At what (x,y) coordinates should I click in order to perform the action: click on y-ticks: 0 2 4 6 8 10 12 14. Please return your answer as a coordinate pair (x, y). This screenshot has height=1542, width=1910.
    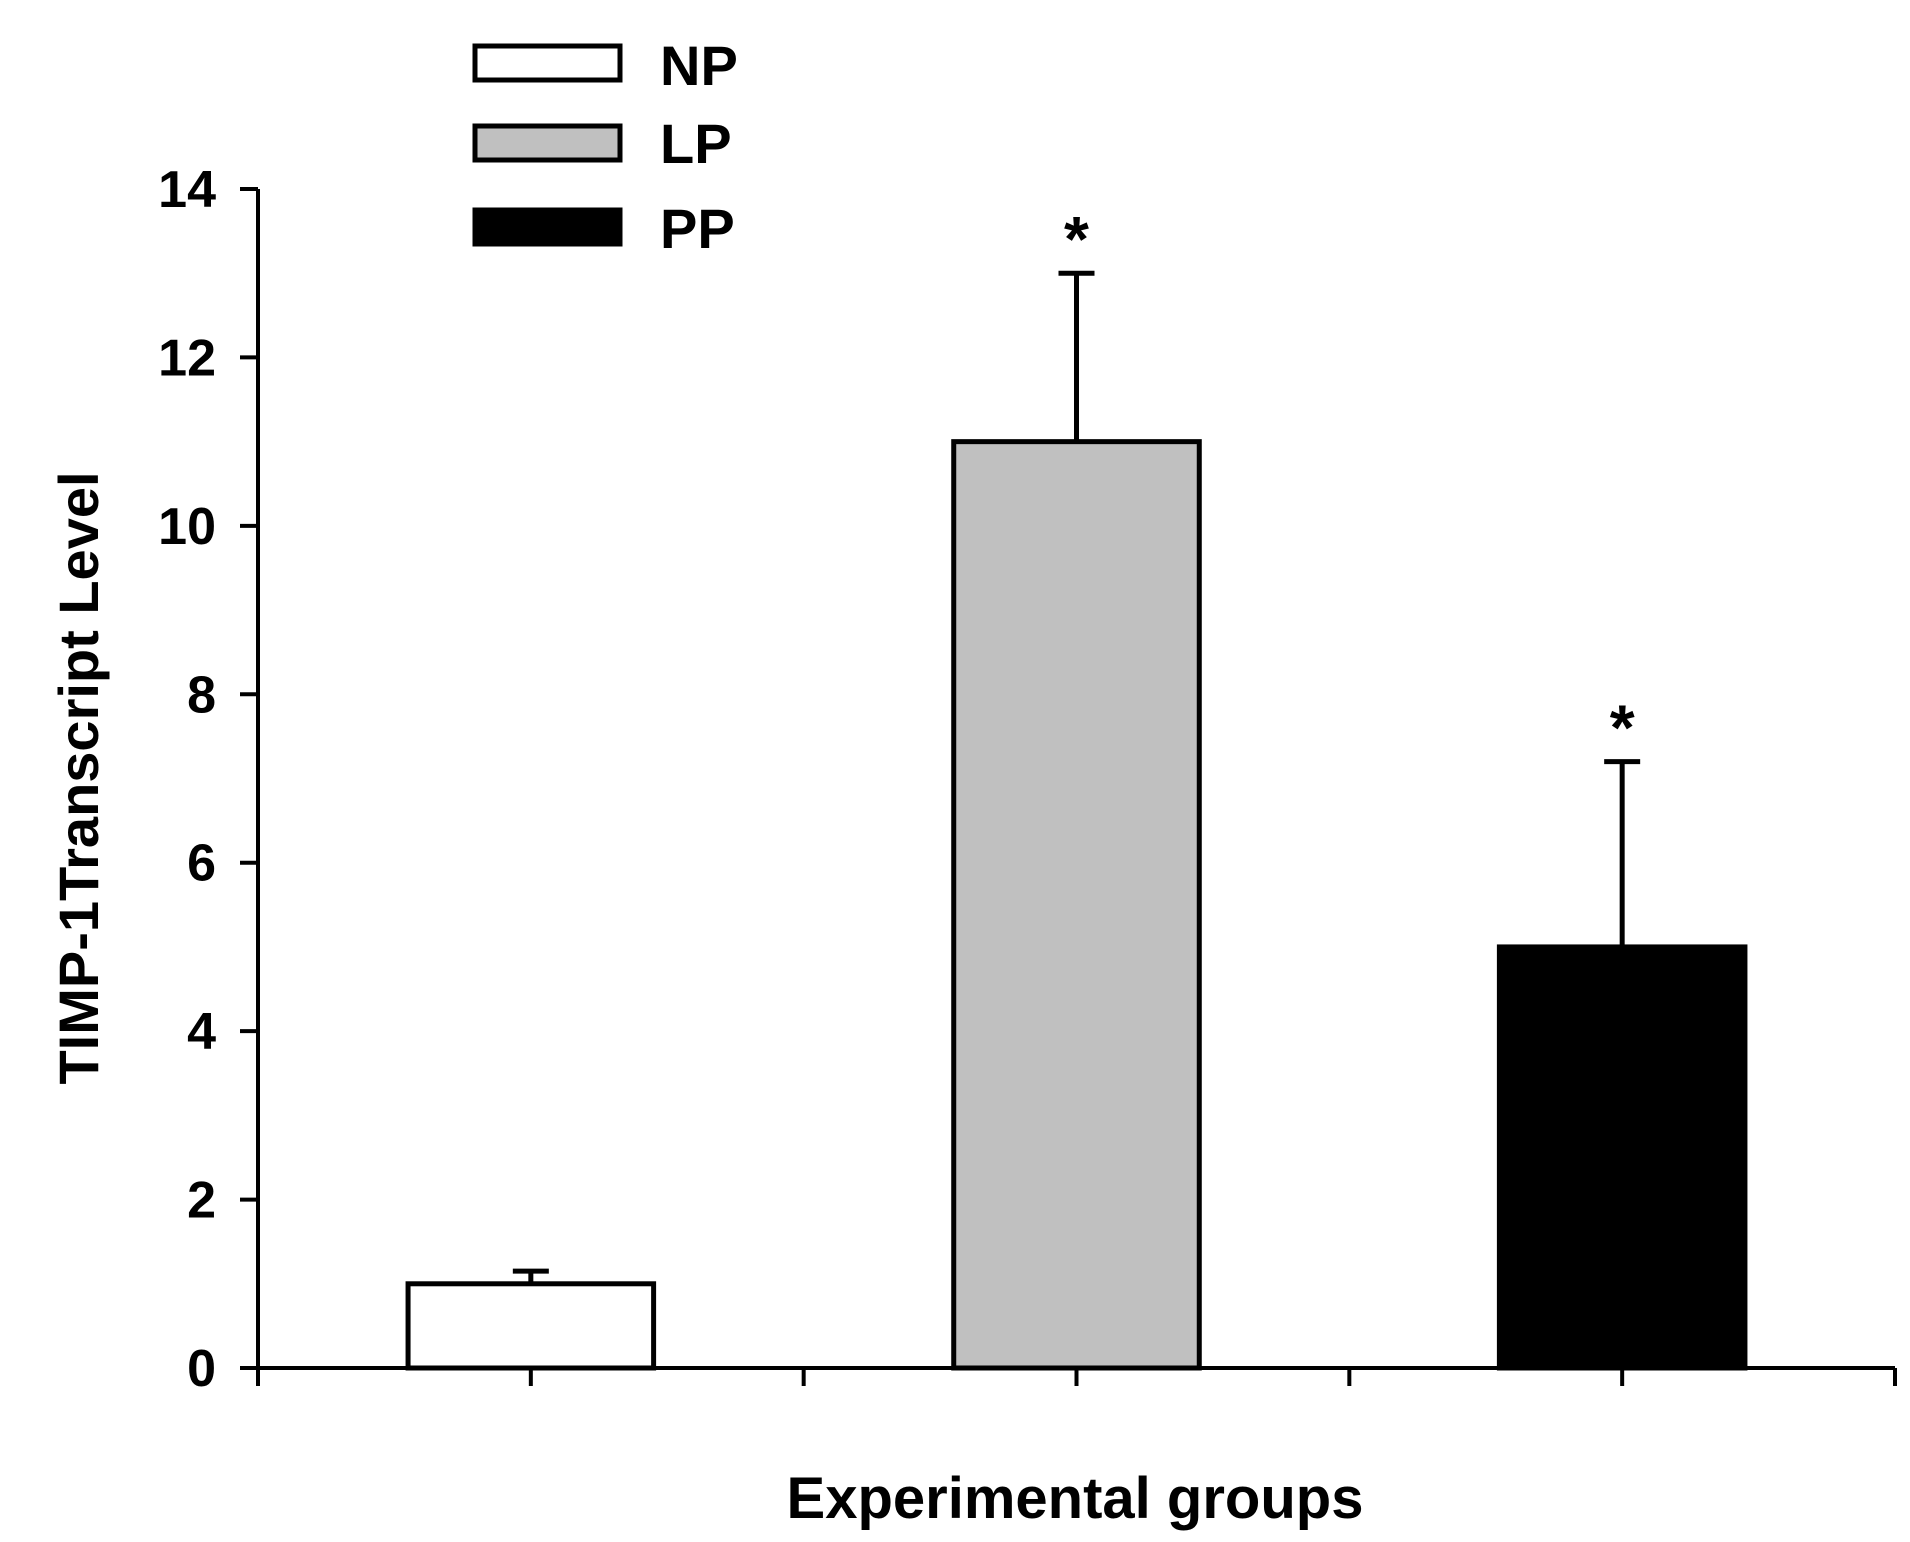
    Looking at the image, I should click on (208, 779).